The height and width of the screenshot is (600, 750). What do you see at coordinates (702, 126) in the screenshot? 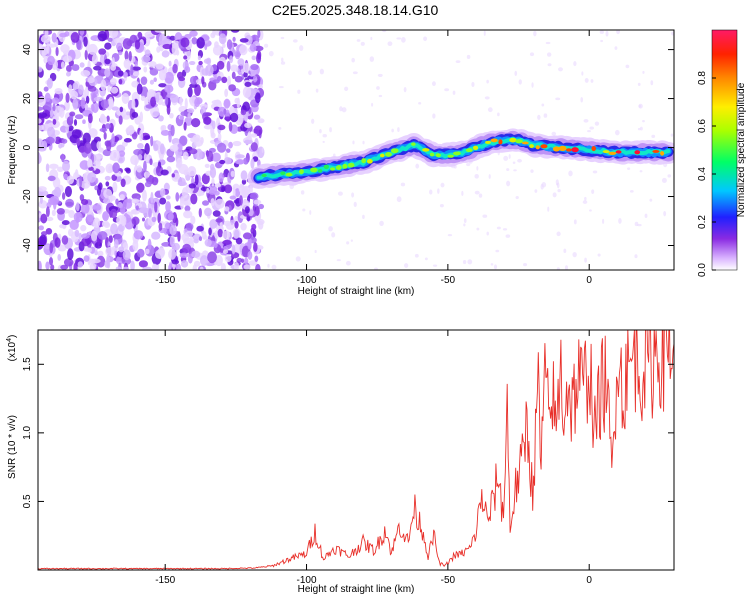
I see `colorbar-tick-label: 0.6` at bounding box center [702, 126].